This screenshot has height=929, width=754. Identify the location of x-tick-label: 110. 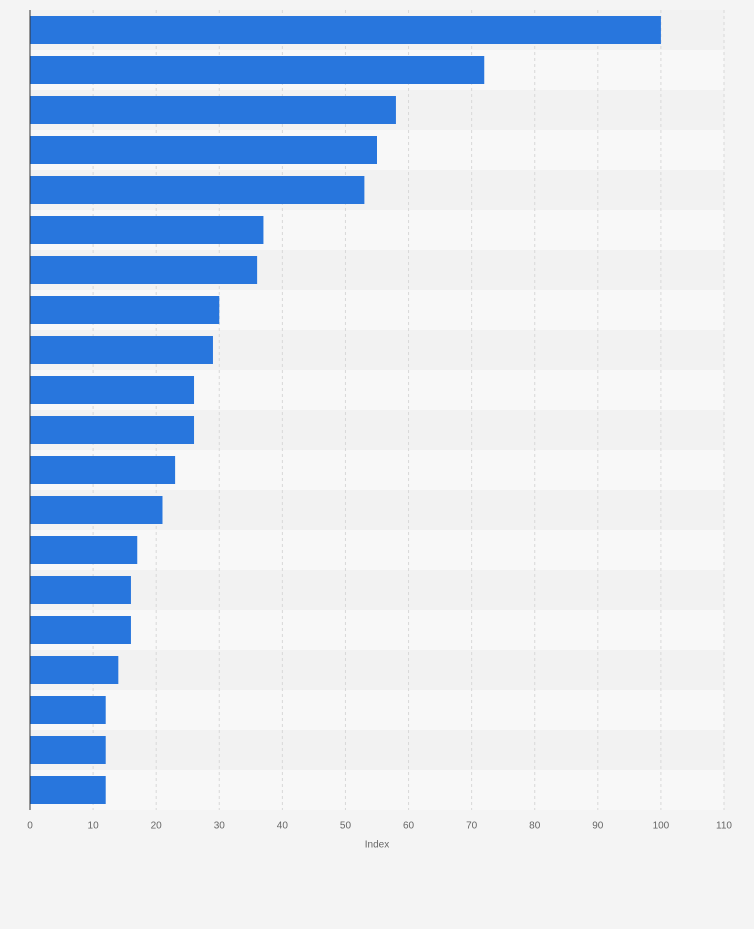
(724, 826).